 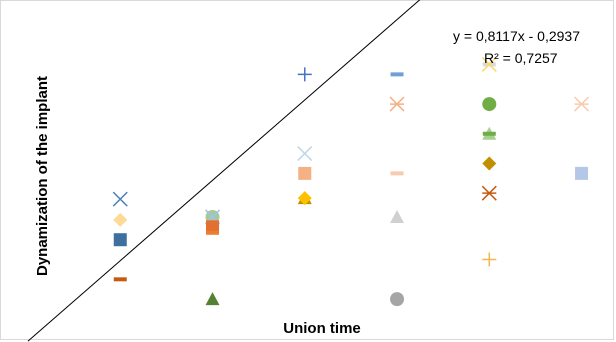 I want to click on x-axis-title: Union time, so click(x=322, y=328).